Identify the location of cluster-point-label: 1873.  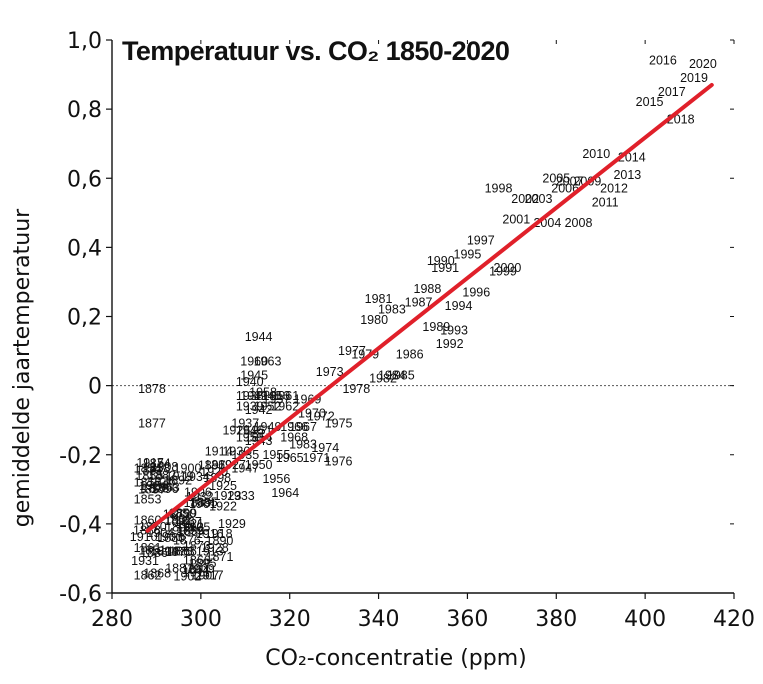
(197, 546).